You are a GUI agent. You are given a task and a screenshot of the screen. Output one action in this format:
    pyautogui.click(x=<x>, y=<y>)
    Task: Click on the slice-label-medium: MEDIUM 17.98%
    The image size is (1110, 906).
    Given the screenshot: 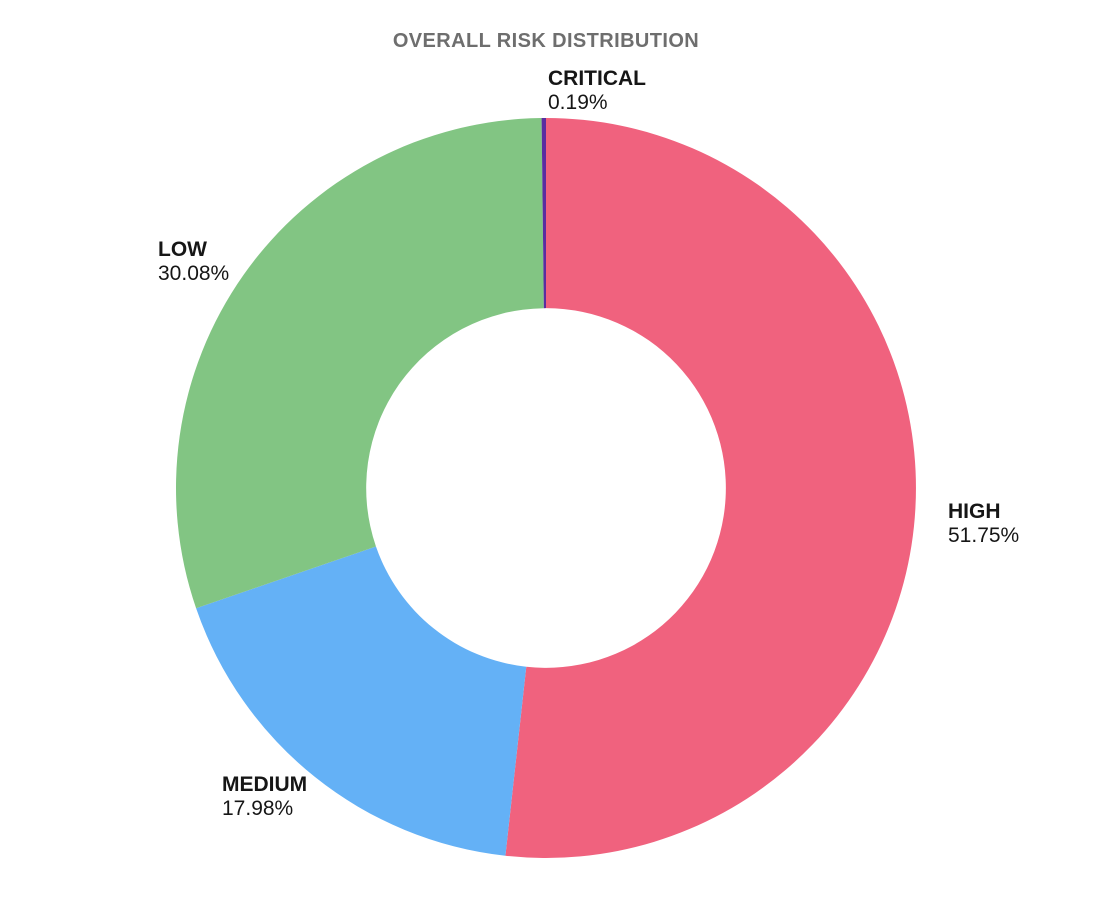 What is the action you would take?
    pyautogui.click(x=264, y=797)
    